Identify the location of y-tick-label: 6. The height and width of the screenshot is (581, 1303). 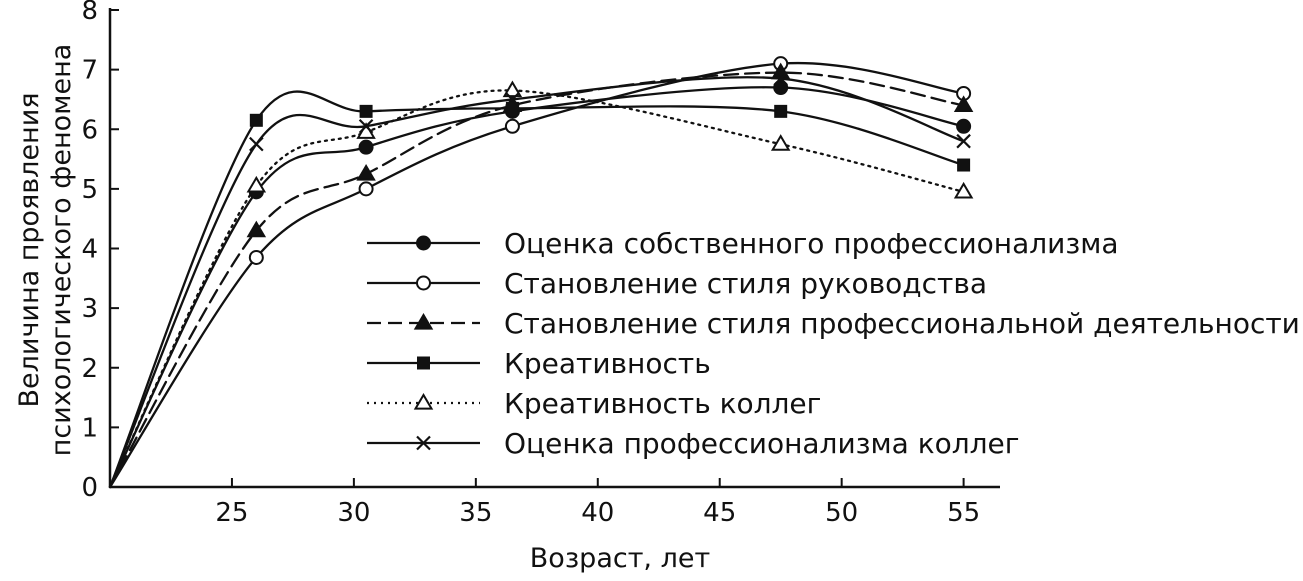
(89, 130).